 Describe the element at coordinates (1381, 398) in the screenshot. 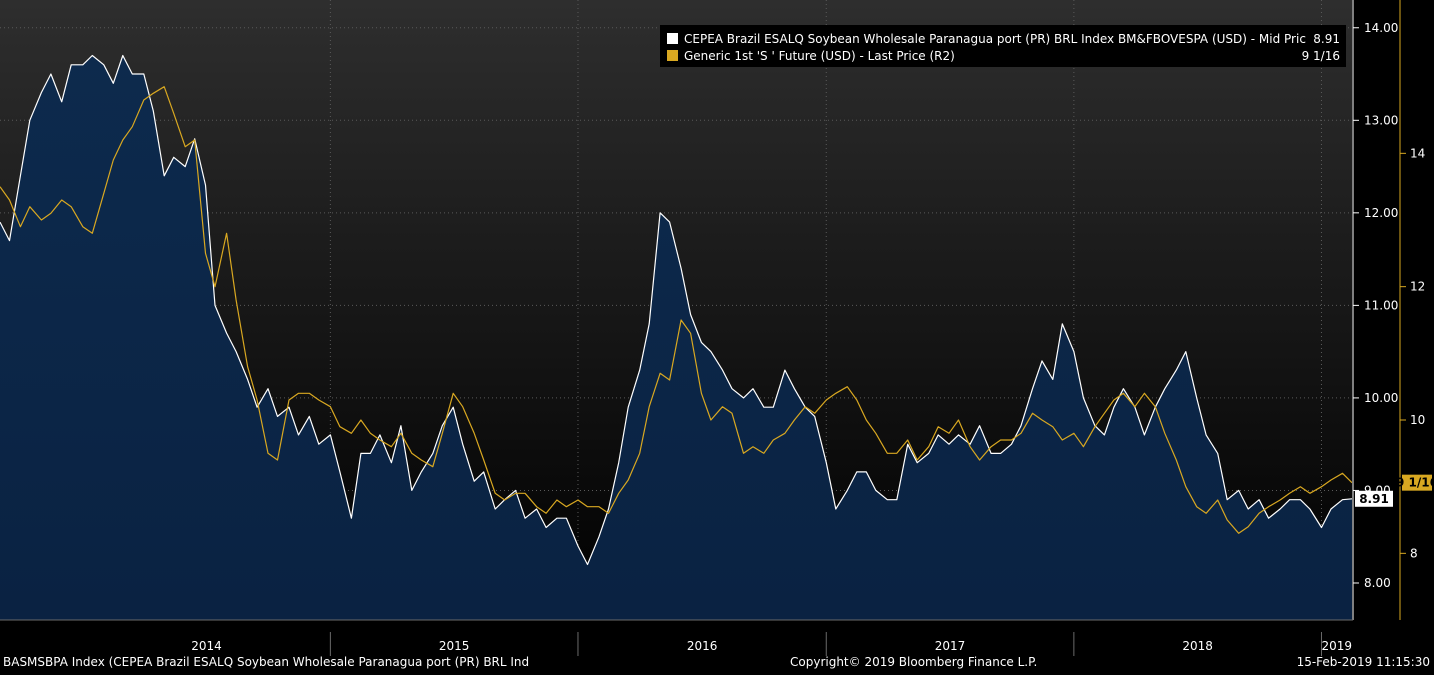

I see `y-tick-label-r1-2: 10.00` at that location.